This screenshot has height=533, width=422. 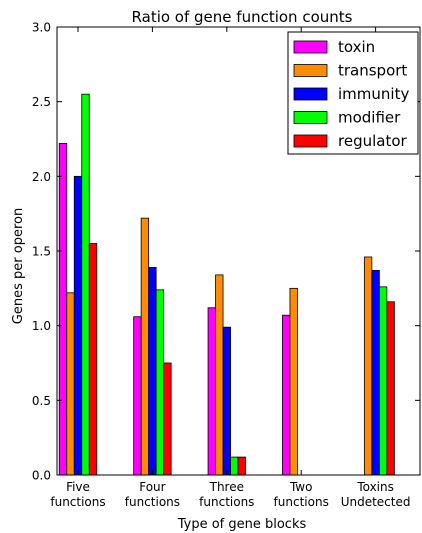 What do you see at coordinates (41, 326) in the screenshot?
I see `y-tick-label: 1.0` at bounding box center [41, 326].